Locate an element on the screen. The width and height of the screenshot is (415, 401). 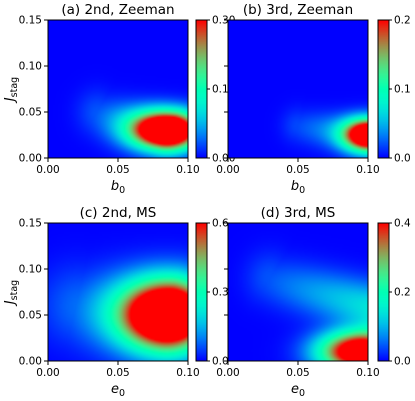
colorbar-d is located at coordinates (383, 292).